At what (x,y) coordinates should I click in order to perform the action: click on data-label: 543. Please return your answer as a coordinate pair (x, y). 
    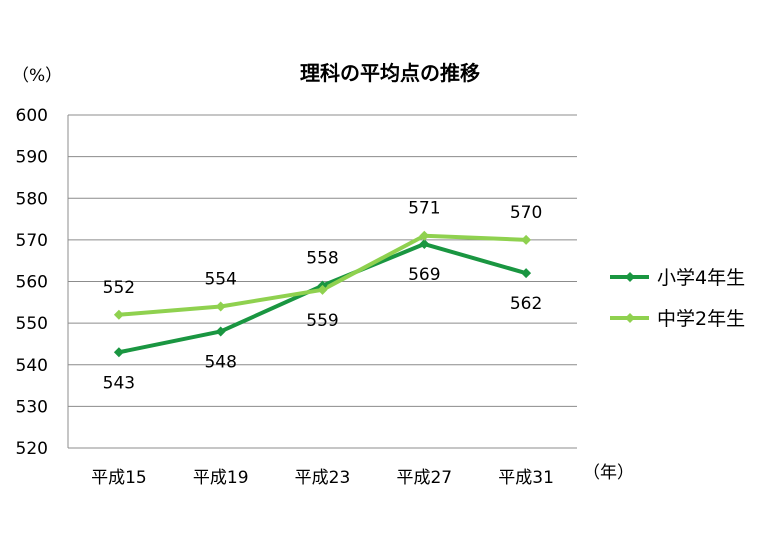
    Looking at the image, I should click on (119, 383).